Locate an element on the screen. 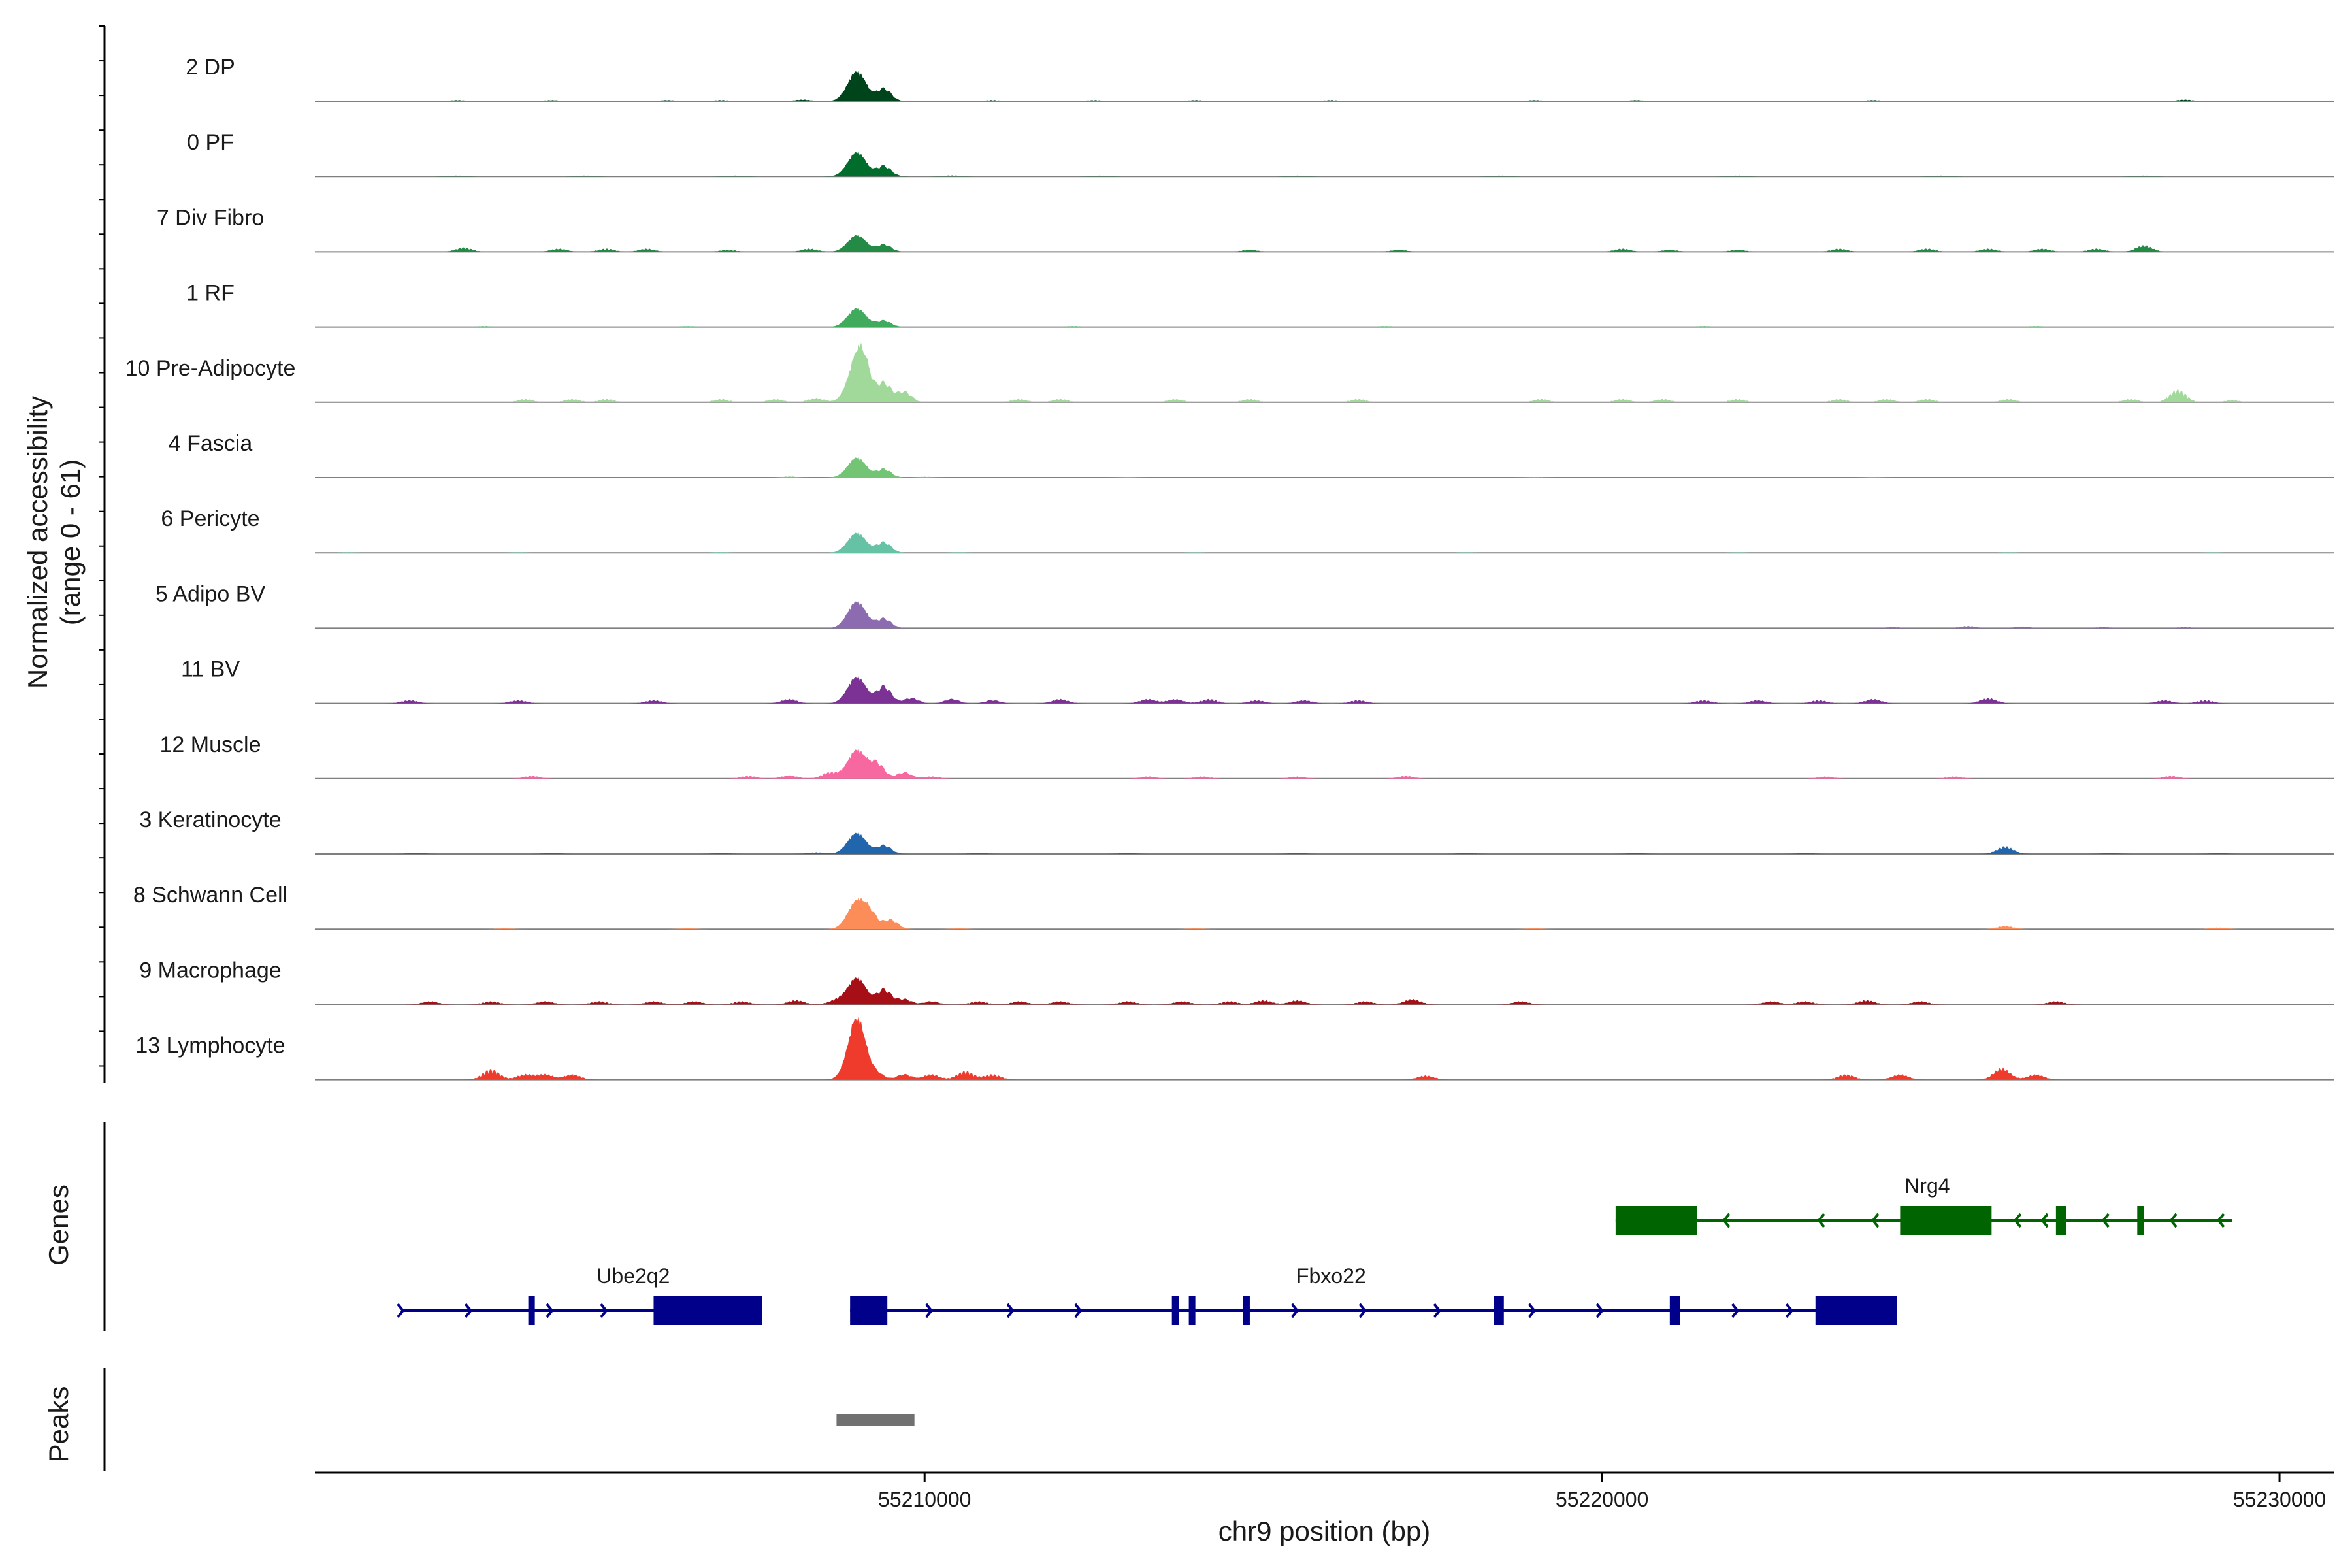  x-axis-title: chr9 position (bp) is located at coordinates (1324, 1531).